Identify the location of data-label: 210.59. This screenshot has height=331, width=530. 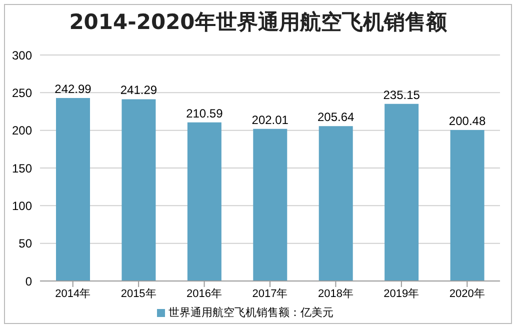
(205, 113).